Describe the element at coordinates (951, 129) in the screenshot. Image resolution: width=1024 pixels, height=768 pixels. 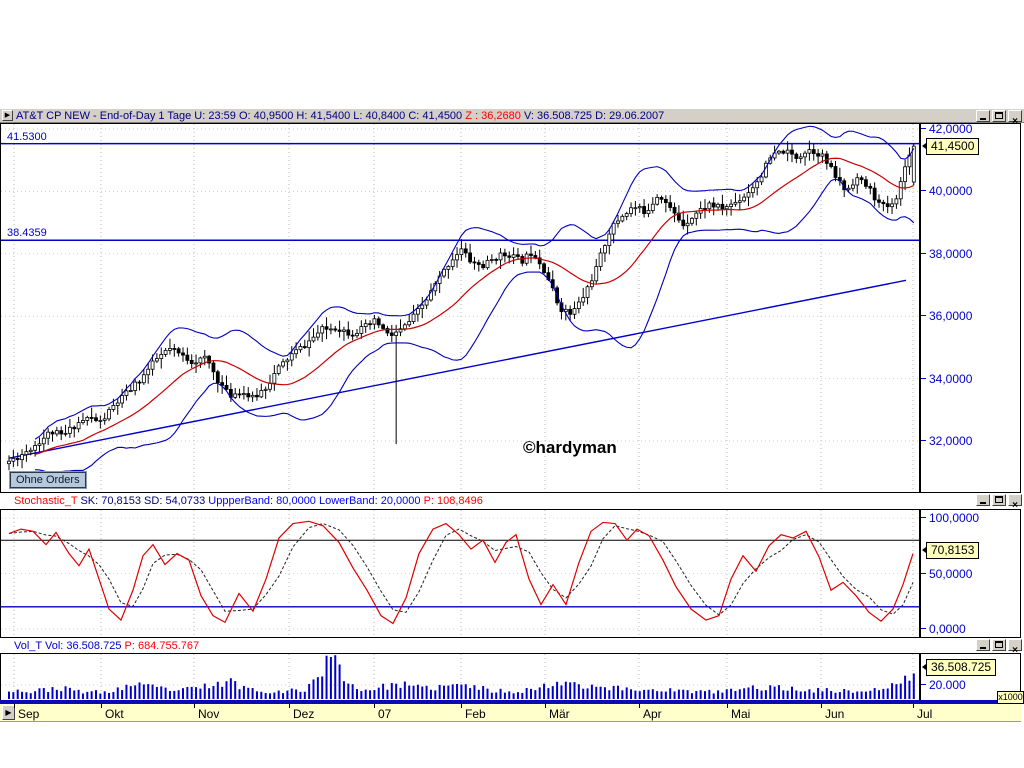
I see `axis-tick-label: 42,0000` at that location.